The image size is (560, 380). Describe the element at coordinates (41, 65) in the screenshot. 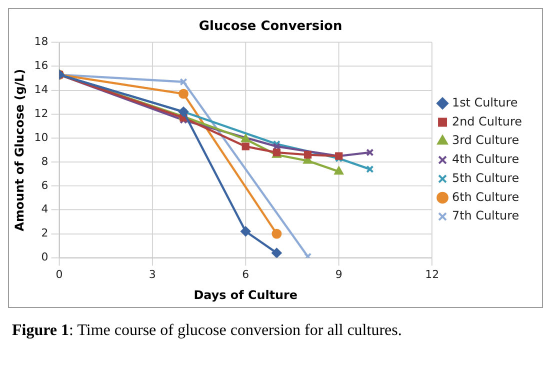

I see `y-tick-label: 16` at that location.